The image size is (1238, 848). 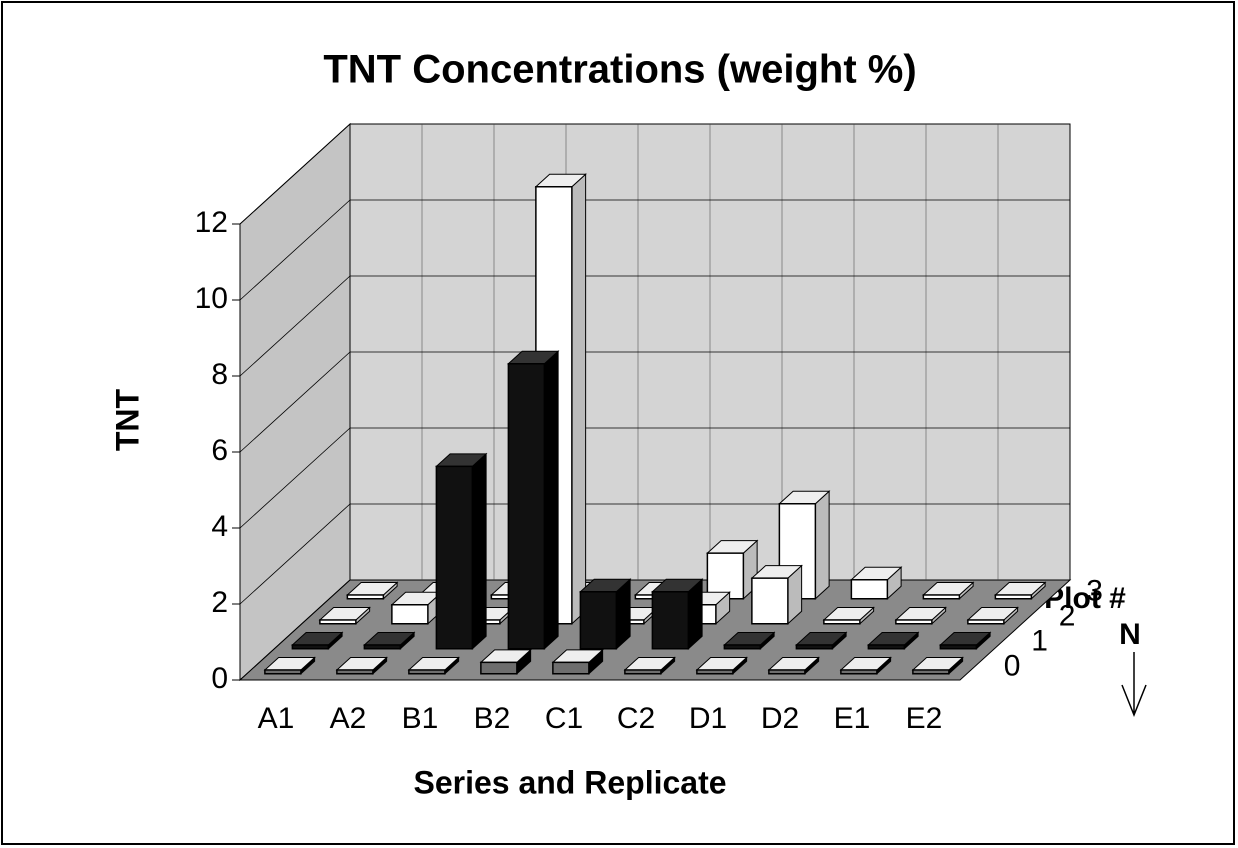 I want to click on y-tick-label: 2, so click(x=219, y=602).